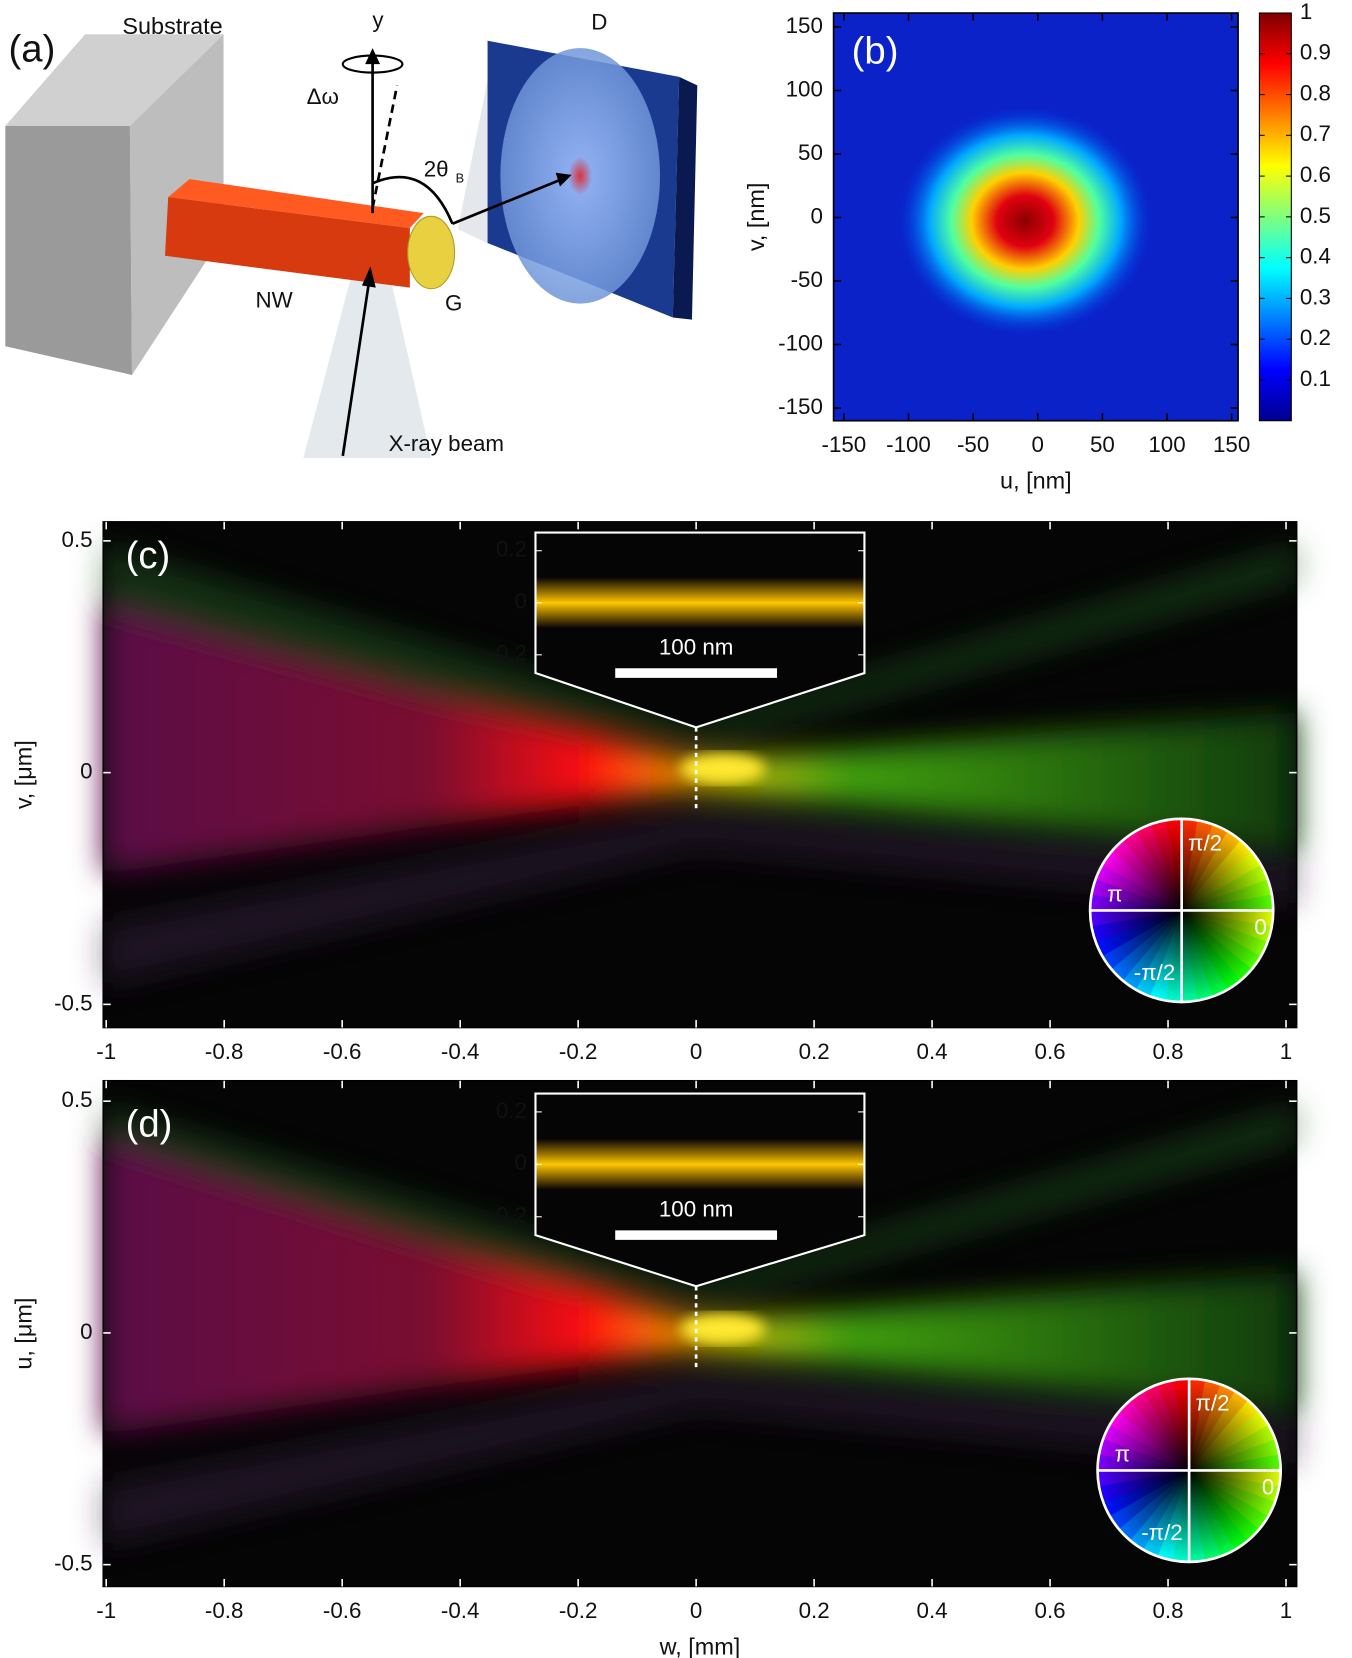 Image resolution: width=1352 pixels, height=1658 pixels. I want to click on x-tick-label: 0.2, so click(814, 1610).